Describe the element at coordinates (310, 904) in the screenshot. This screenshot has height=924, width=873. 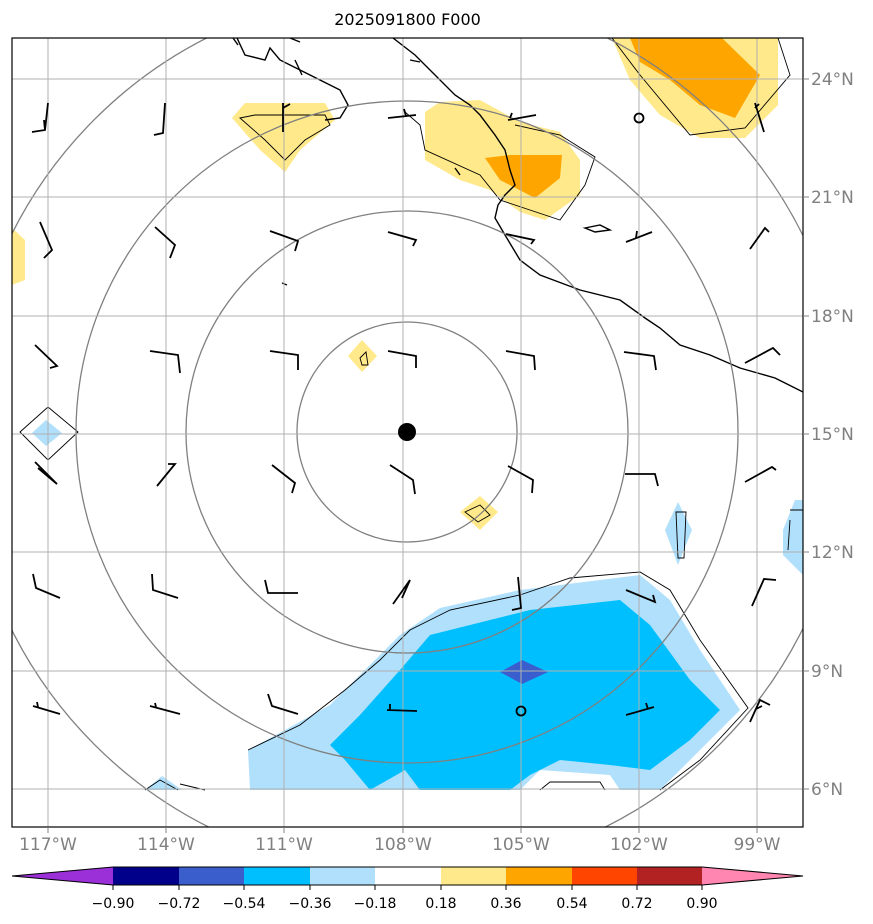
I see `colorbar-label: −0.36` at that location.